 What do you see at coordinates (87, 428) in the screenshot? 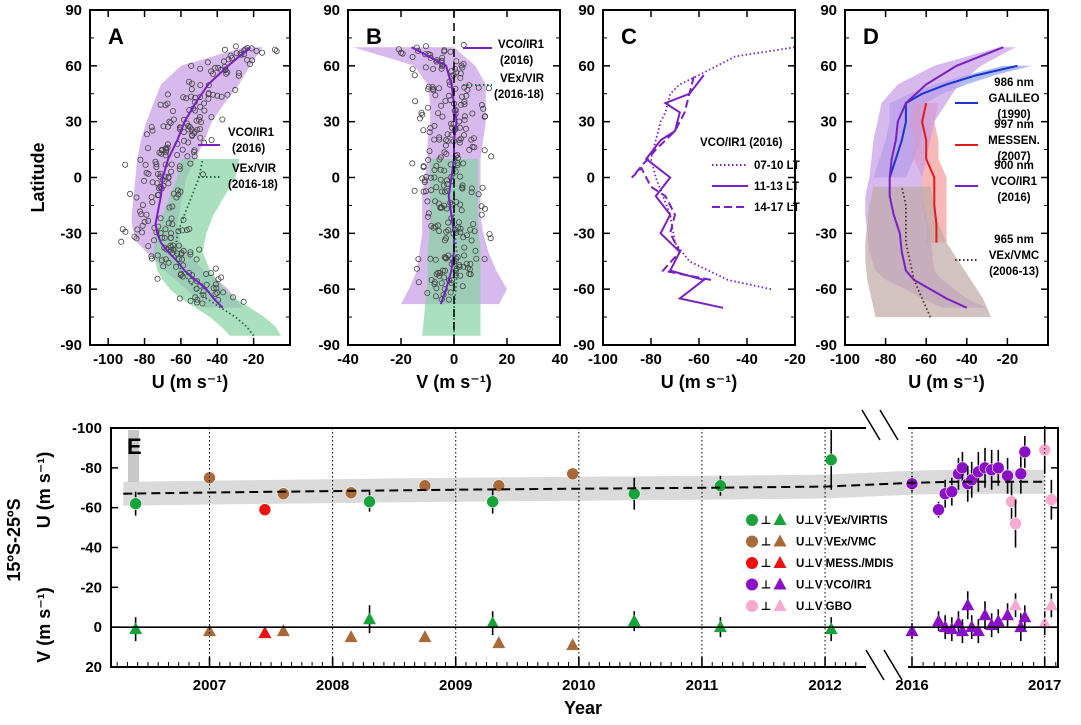
I see `y-tick-label-E: -100` at bounding box center [87, 428].